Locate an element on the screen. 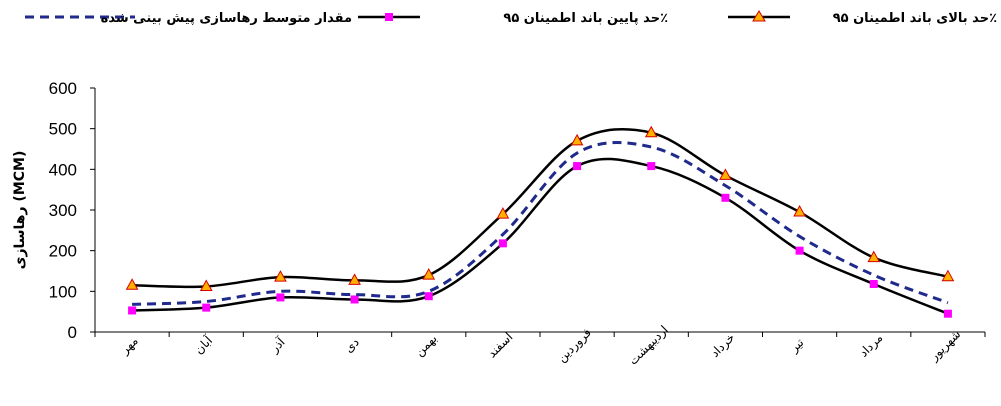 The width and height of the screenshot is (1001, 406). x-tick-label: شهریور is located at coordinates (945, 346).